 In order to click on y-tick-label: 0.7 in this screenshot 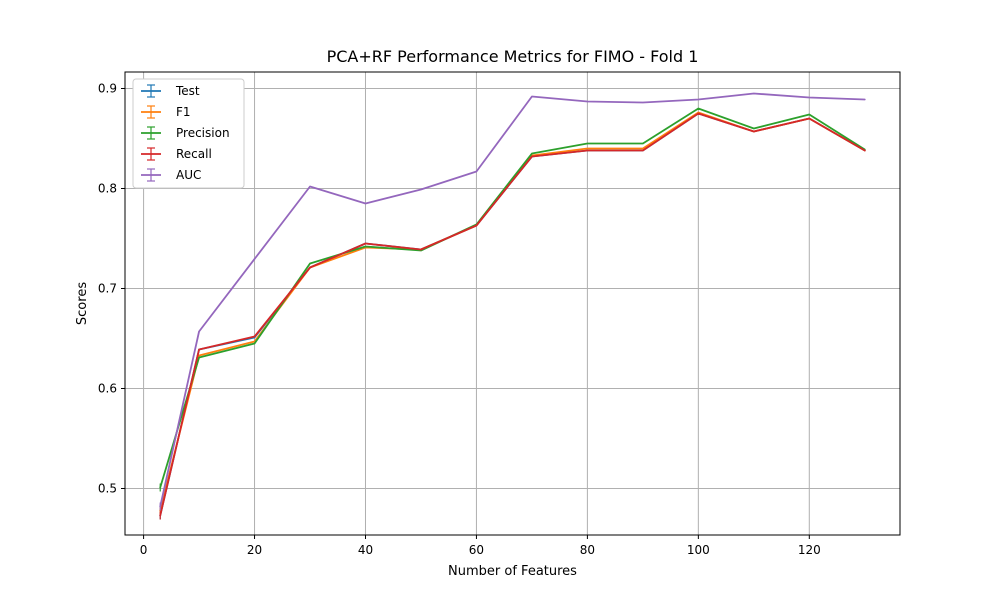, I will do `click(107, 289)`.